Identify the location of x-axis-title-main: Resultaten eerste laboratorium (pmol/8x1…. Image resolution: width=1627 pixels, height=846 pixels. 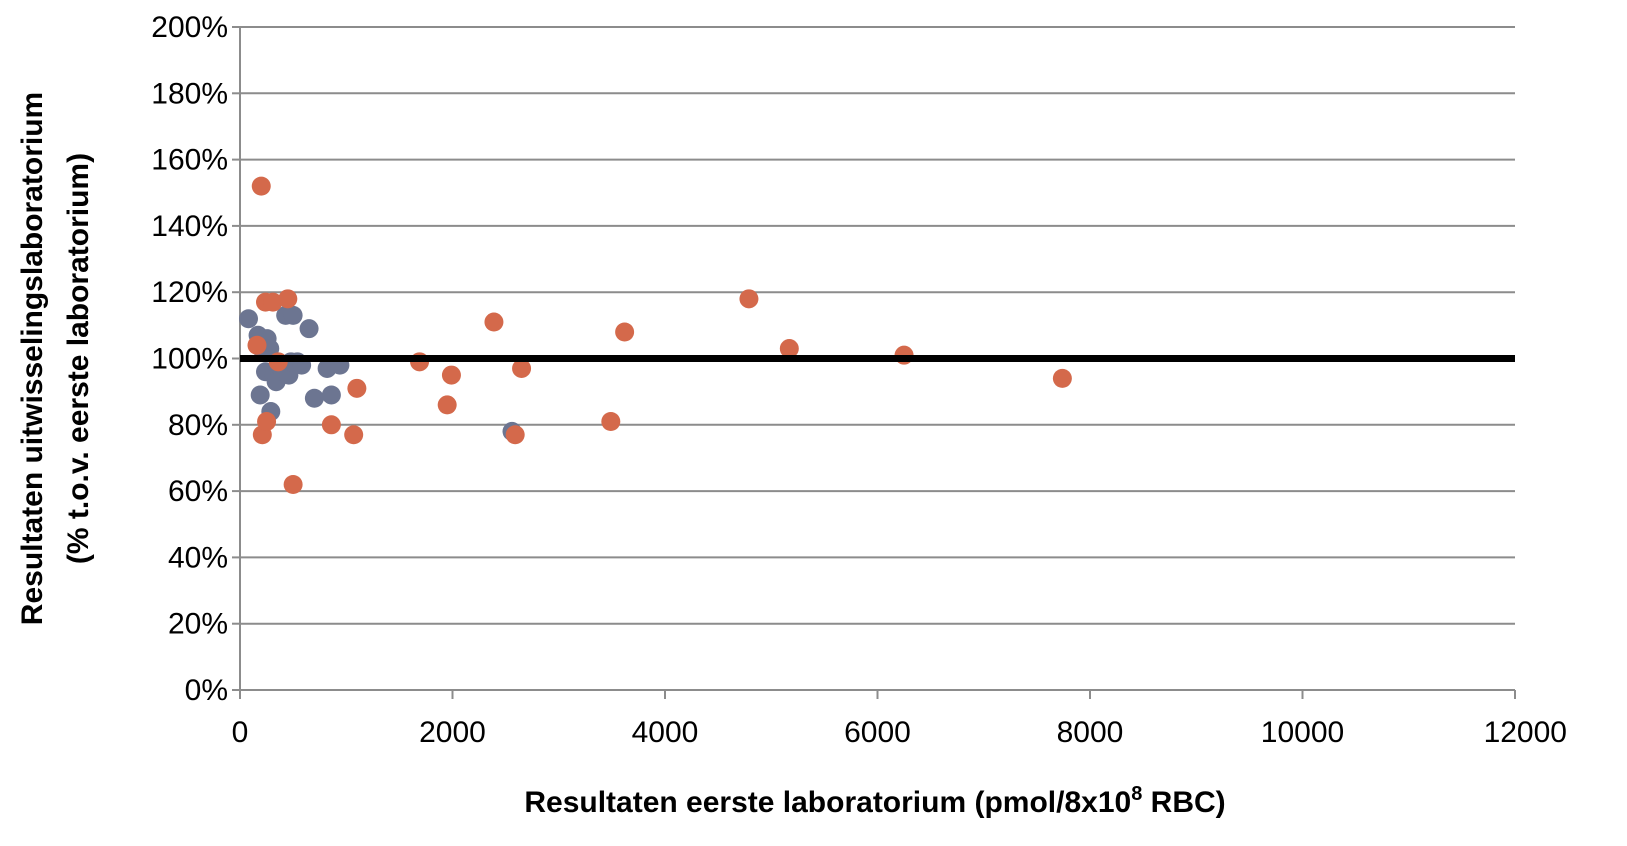
(827, 802).